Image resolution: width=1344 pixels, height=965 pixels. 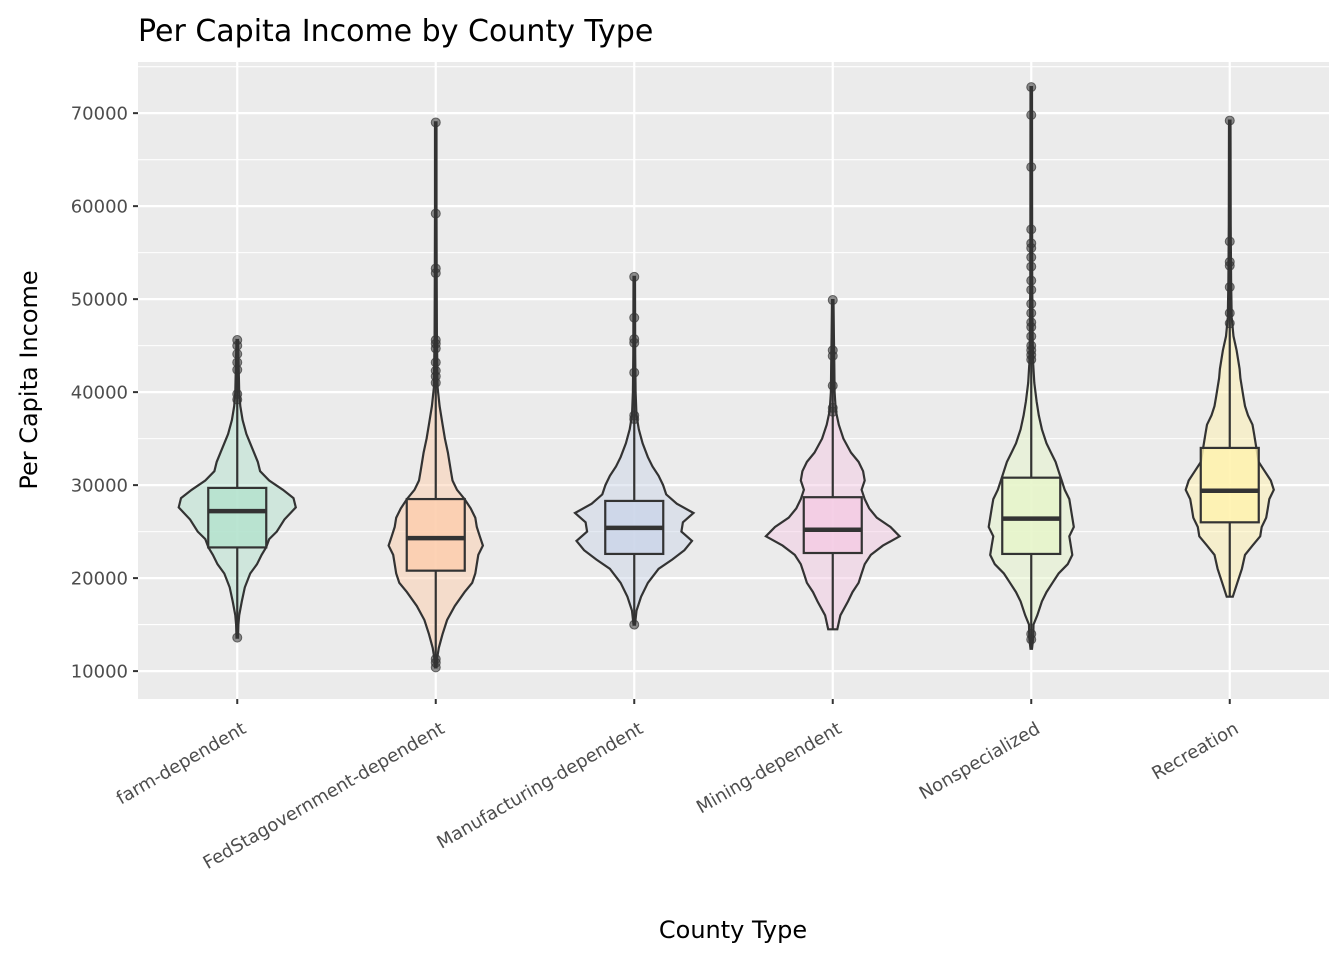 What do you see at coordinates (436, 395) in the screenshot?
I see `violin-group-fedstagovernment-dependent` at bounding box center [436, 395].